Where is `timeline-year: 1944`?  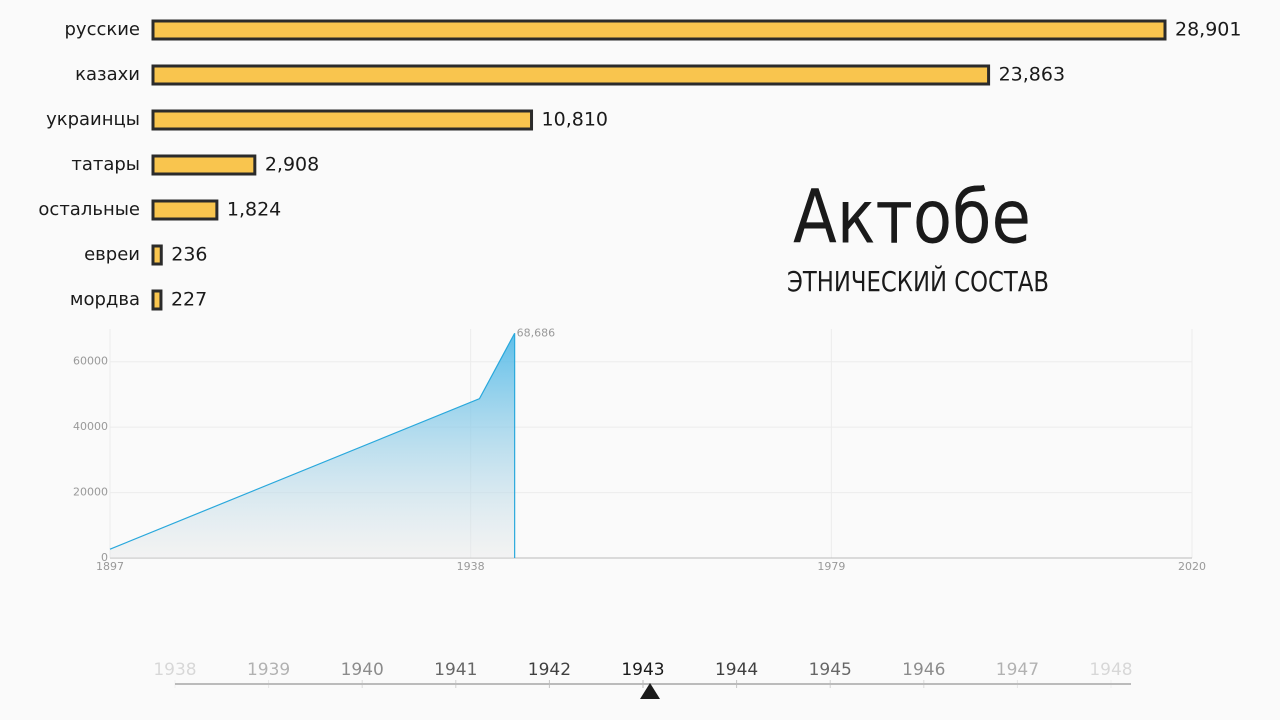 timeline-year: 1944 is located at coordinates (736, 670).